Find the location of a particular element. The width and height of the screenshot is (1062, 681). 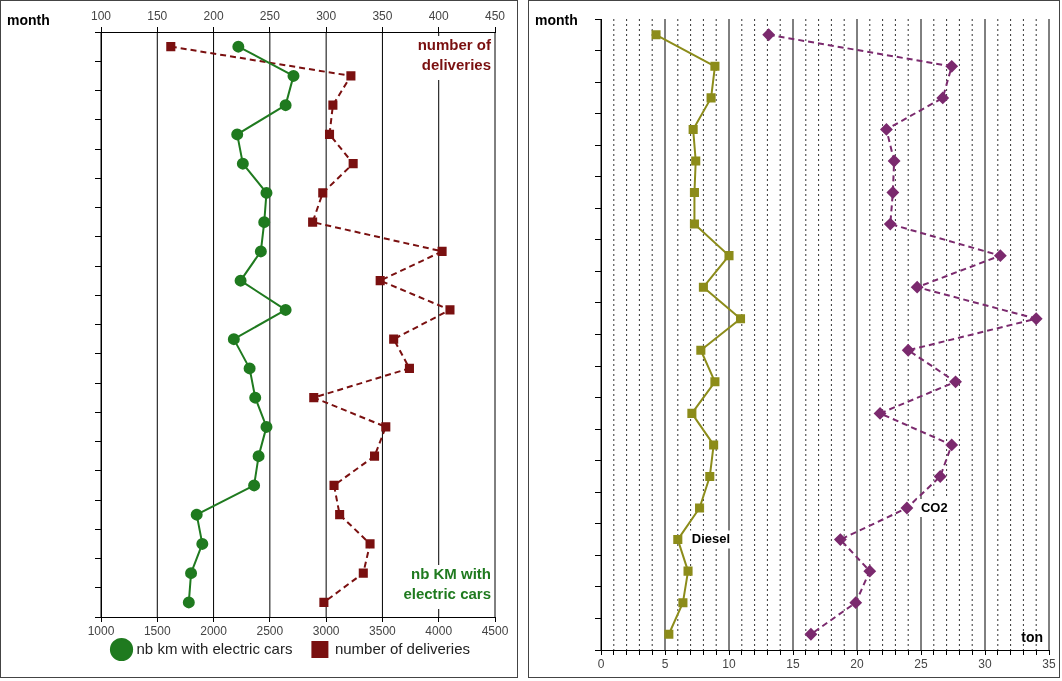

x-axis-title: ton is located at coordinates (1032, 637).